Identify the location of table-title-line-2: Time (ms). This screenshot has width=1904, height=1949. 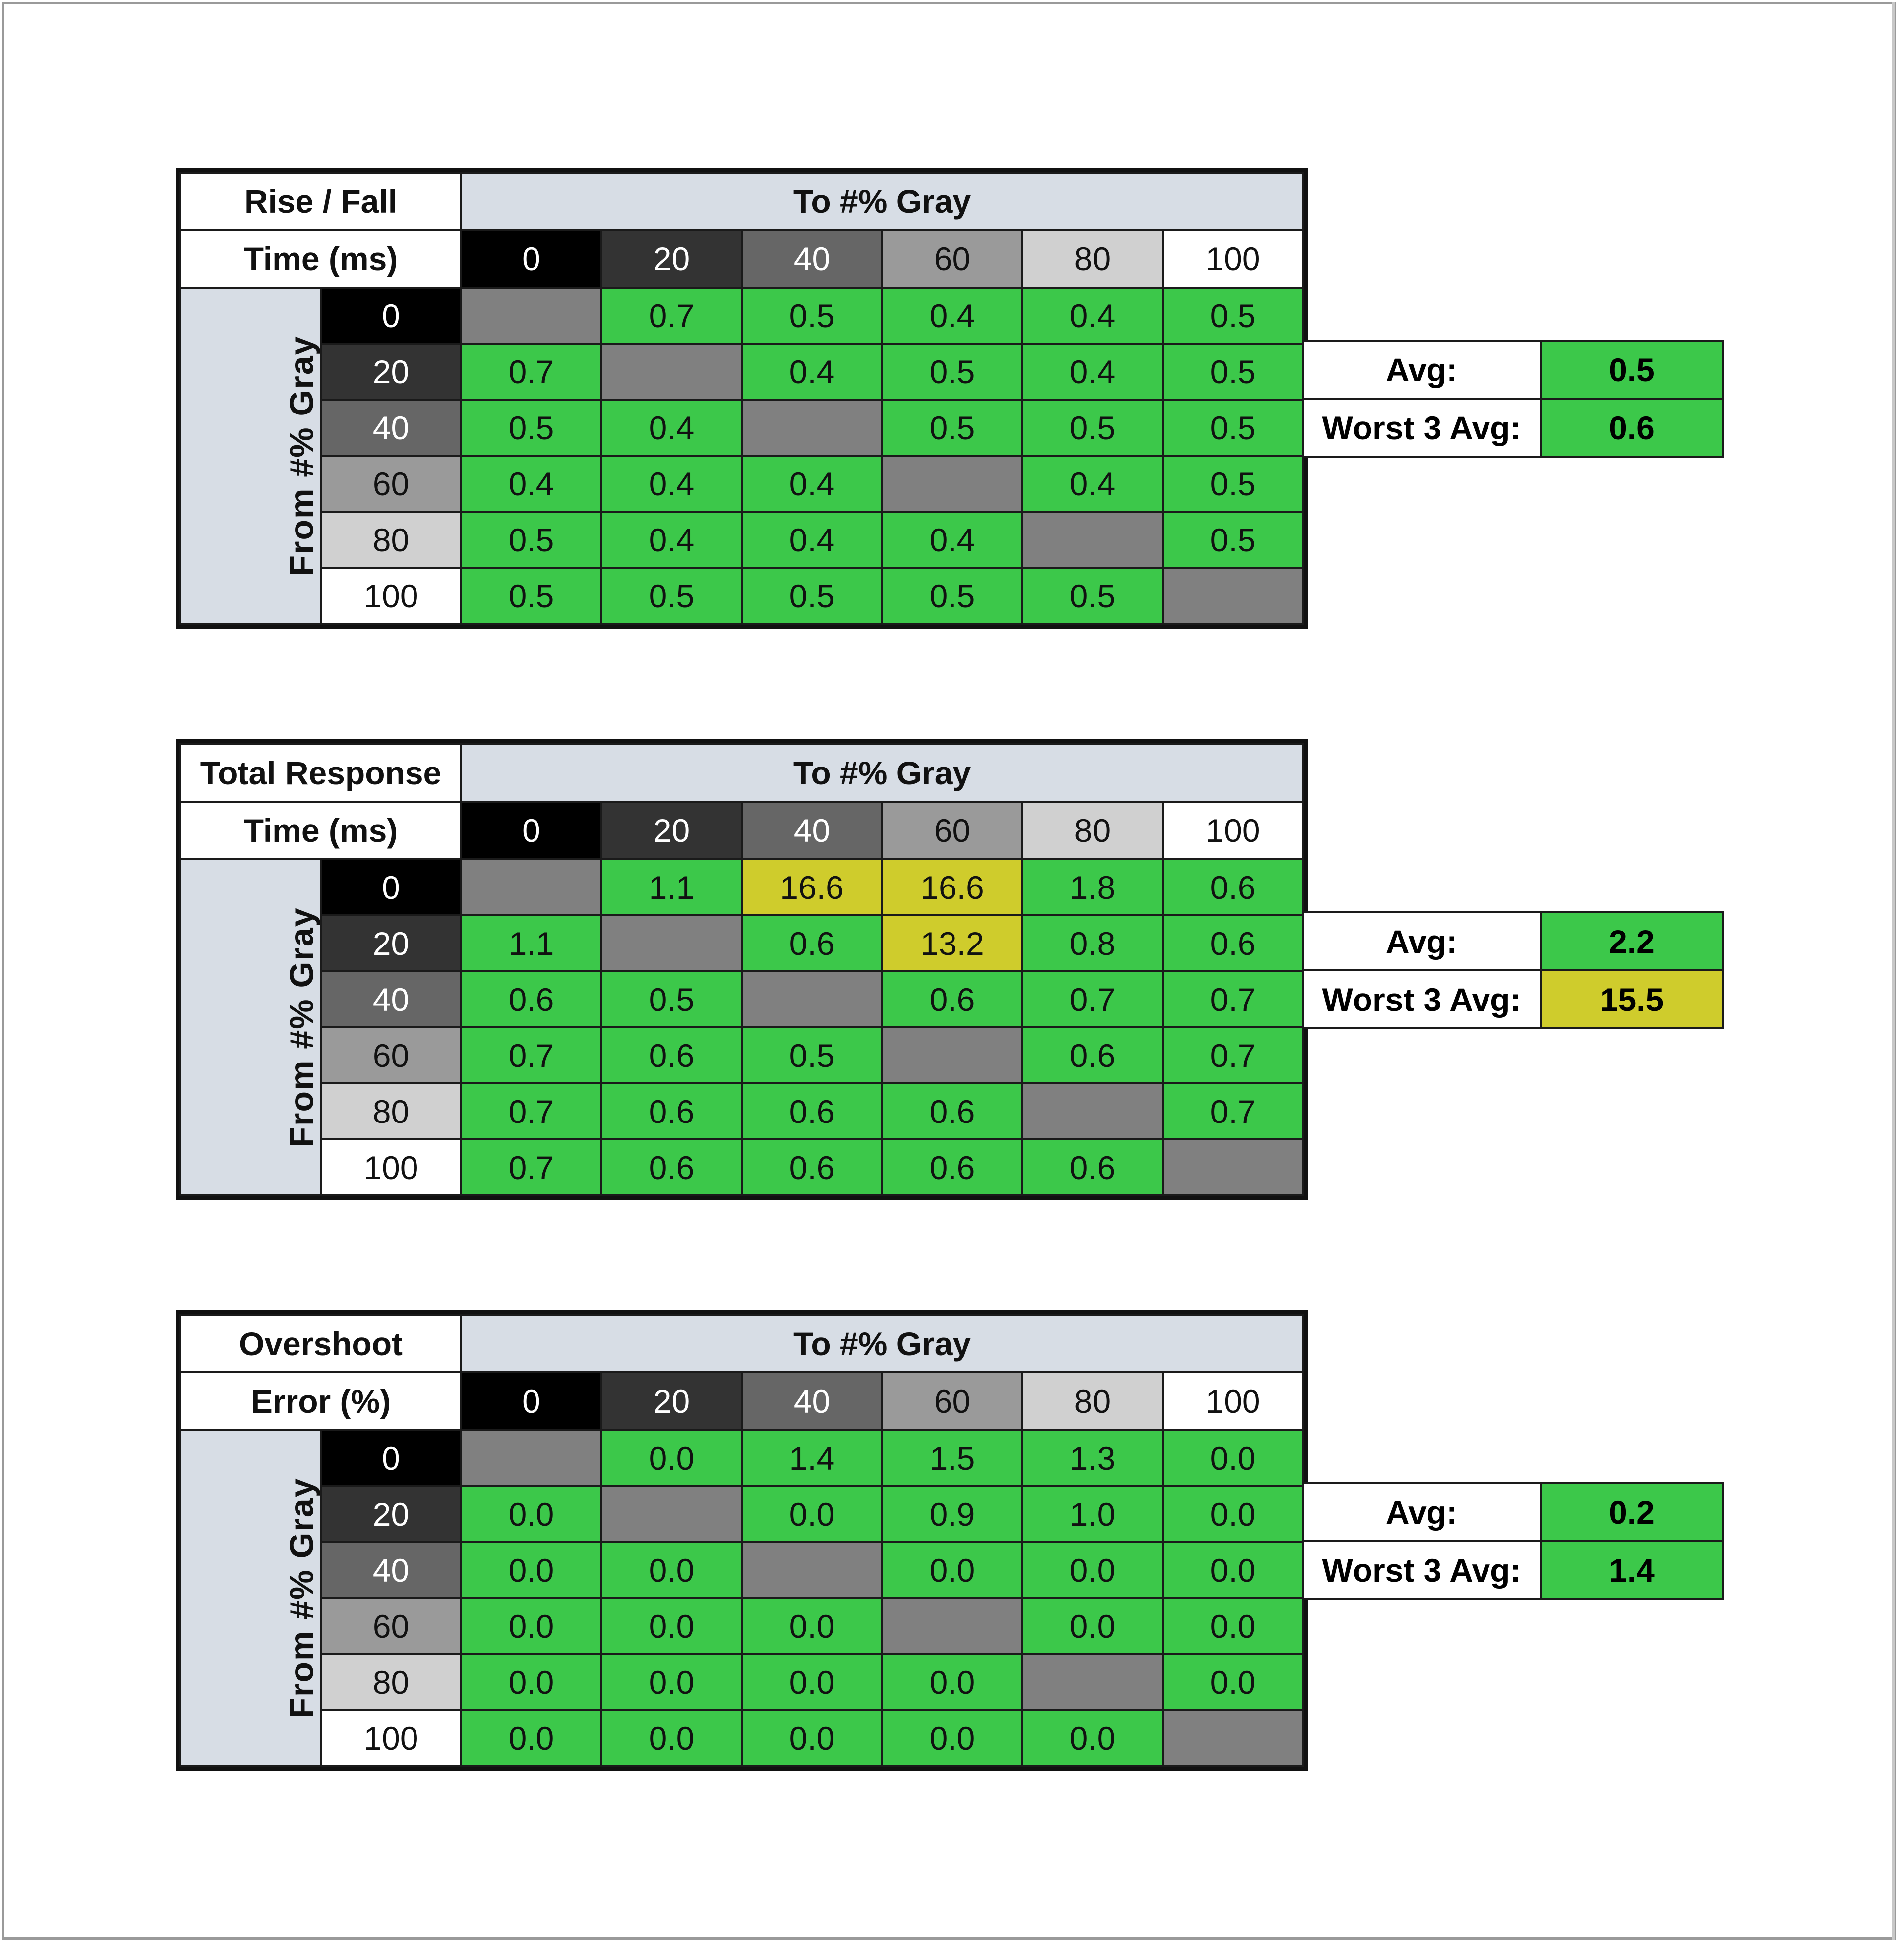
(320, 830).